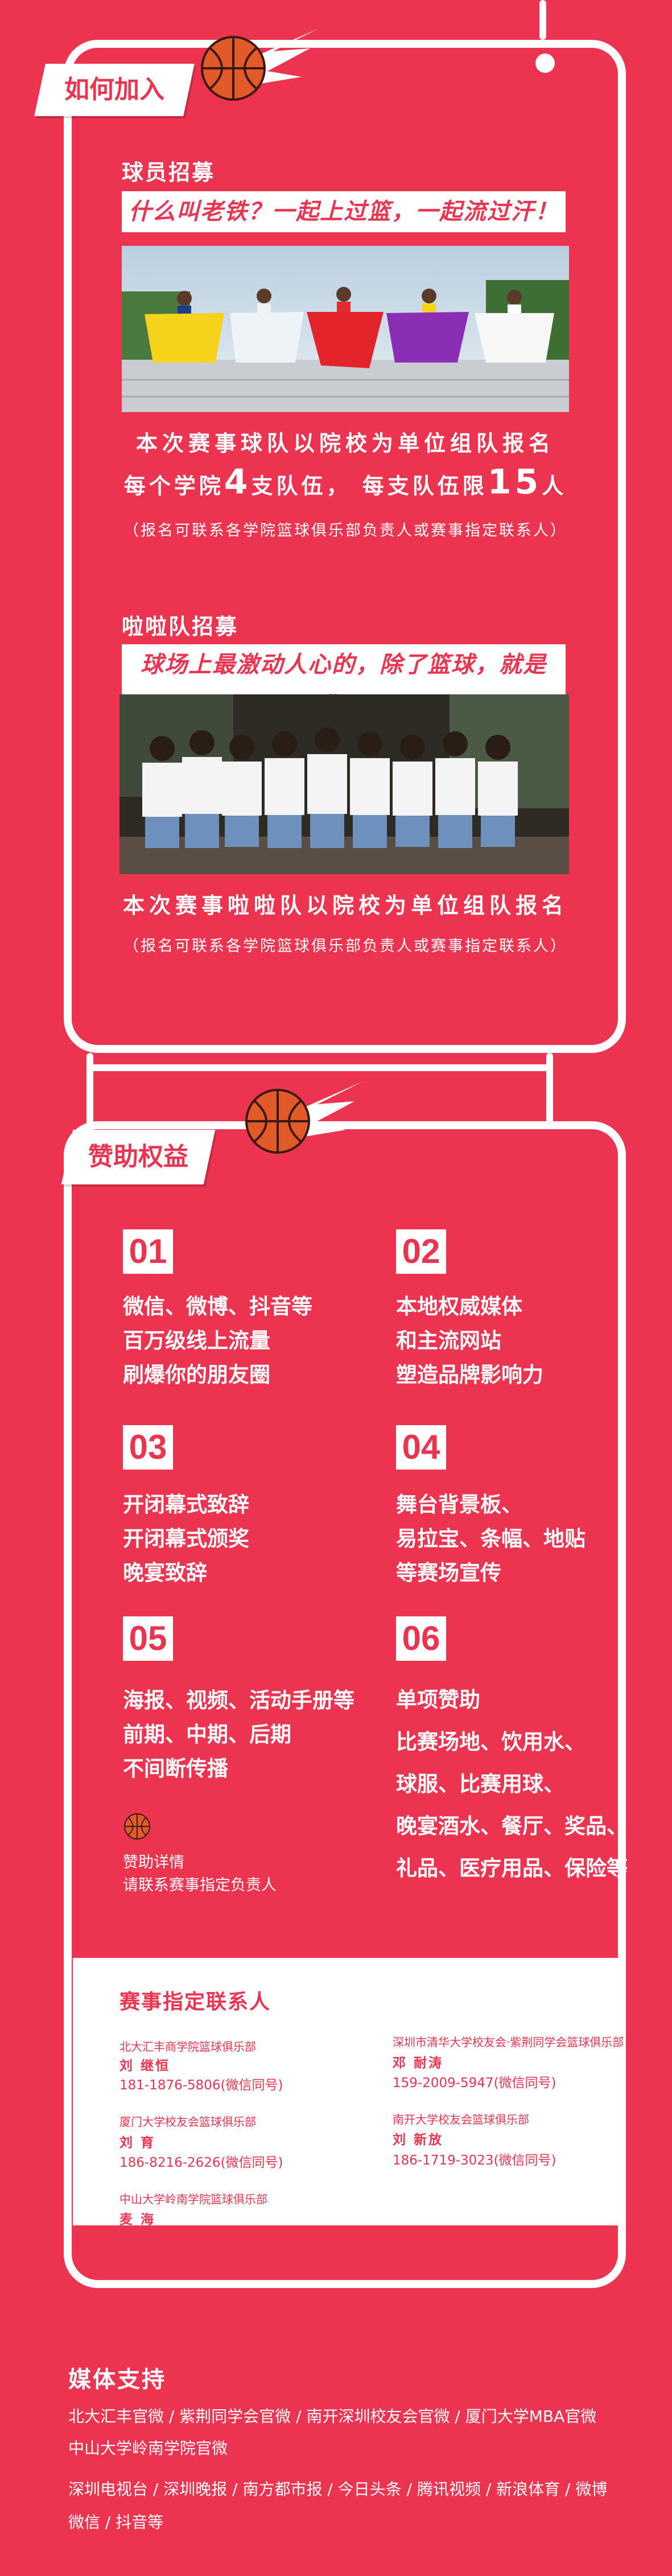  I want to click on contact-phone: 181-1876-5806(微信同号), so click(201, 2086).